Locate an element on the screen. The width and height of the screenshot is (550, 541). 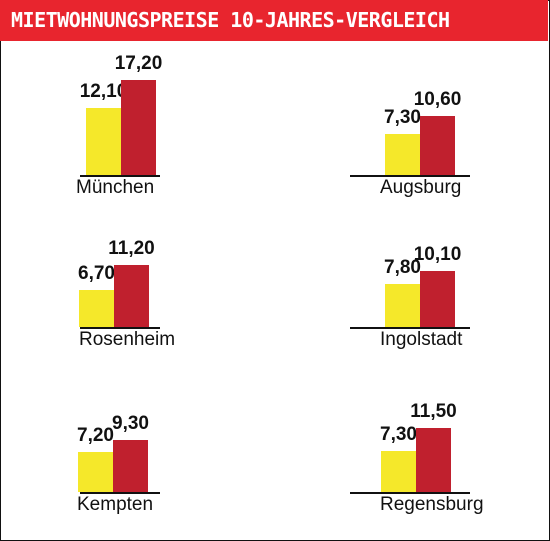
muenchen-value-label-new: 17,20 is located at coordinates (138, 63).